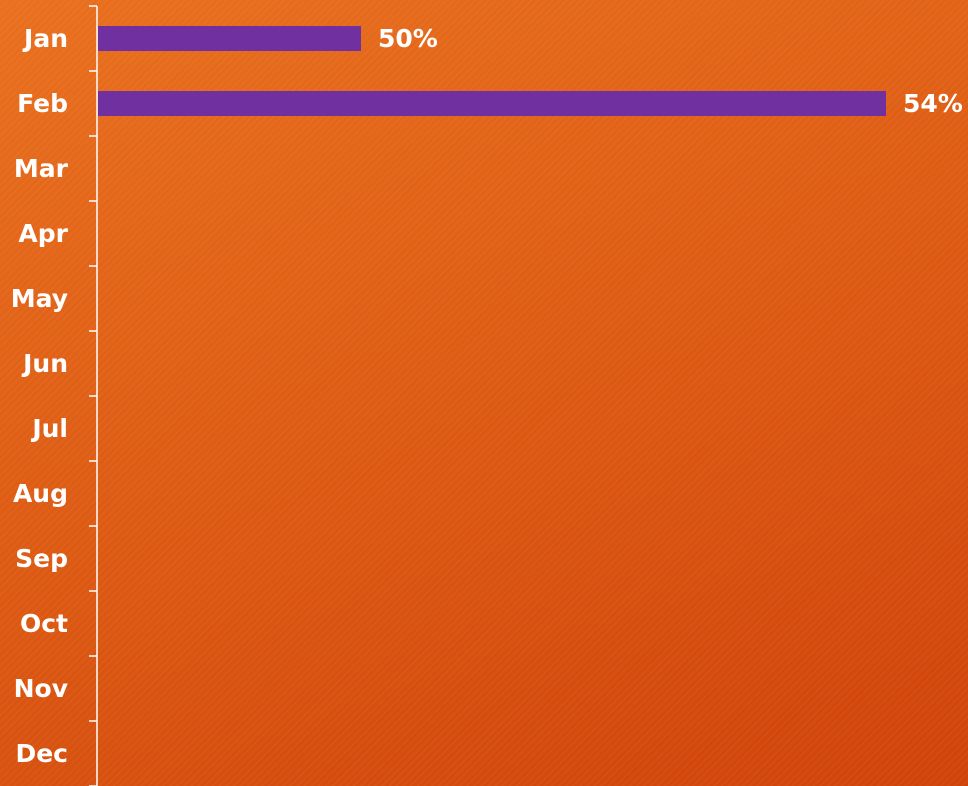 The height and width of the screenshot is (786, 968). Describe the element at coordinates (229, 38) in the screenshot. I see `bar-jan` at that location.